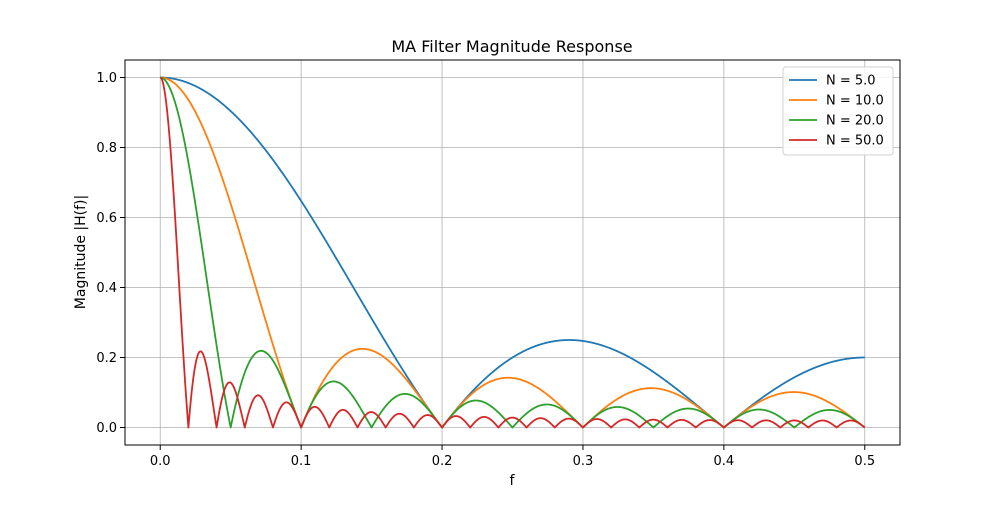 Image resolution: width=1000 pixels, height=505 pixels. What do you see at coordinates (442, 461) in the screenshot?
I see `x-tick-label: 0.2` at bounding box center [442, 461].